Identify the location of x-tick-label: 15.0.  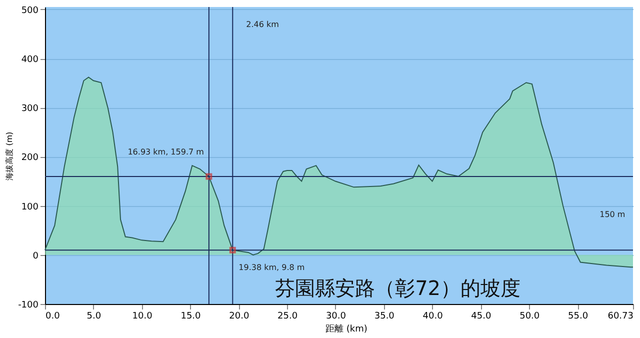
(191, 317).